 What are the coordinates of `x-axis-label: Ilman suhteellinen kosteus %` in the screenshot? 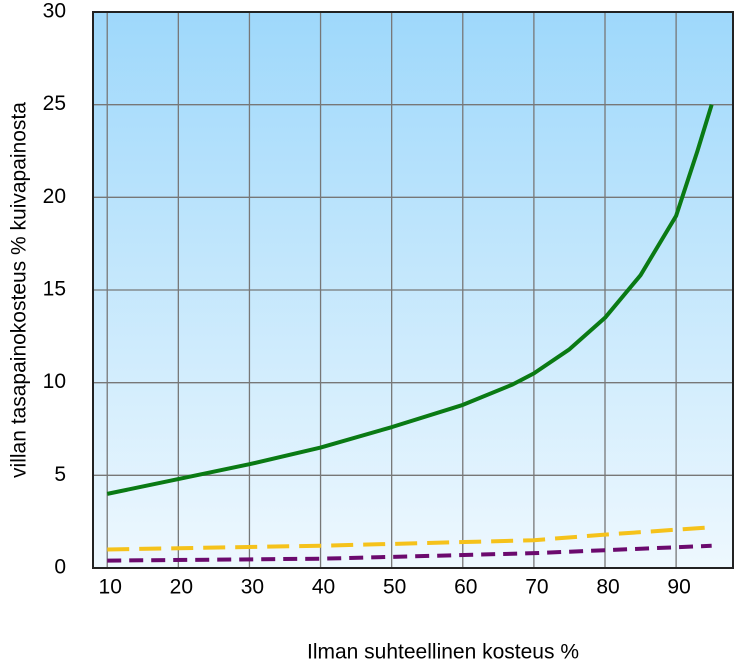 It's located at (443, 652).